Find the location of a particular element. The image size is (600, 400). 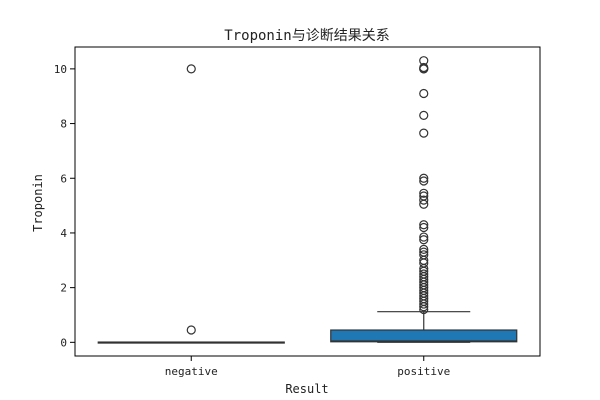

y-axis-label: Troponin is located at coordinates (38, 203).